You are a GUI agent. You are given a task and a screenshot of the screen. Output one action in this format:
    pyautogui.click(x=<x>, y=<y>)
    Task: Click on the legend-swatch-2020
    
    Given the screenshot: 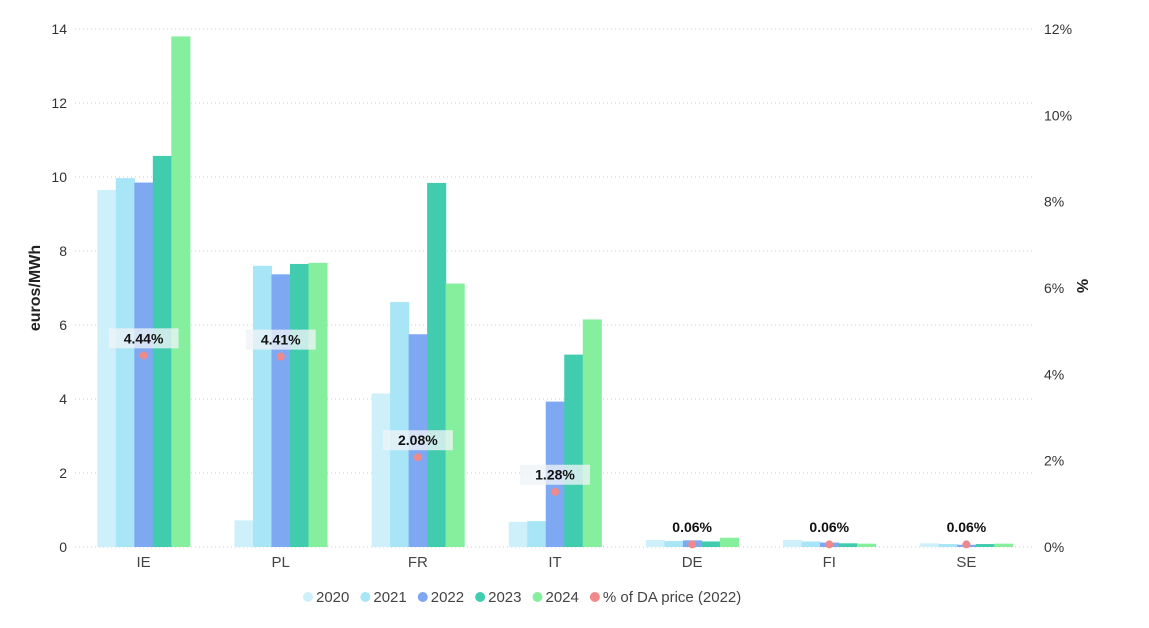 What is the action you would take?
    pyautogui.click(x=308, y=597)
    